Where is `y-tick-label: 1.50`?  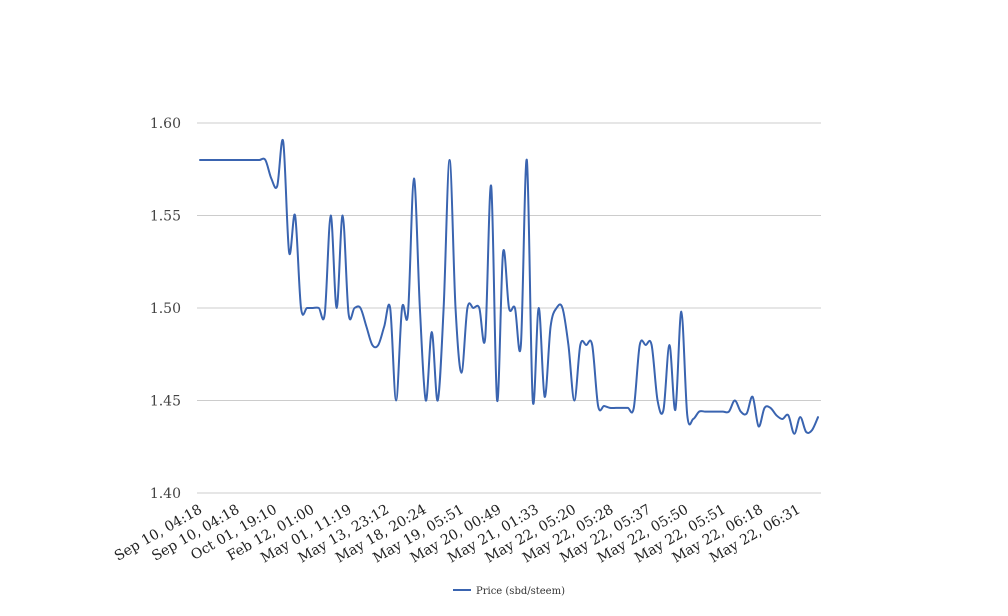 y-tick-label: 1.50 is located at coordinates (165, 309).